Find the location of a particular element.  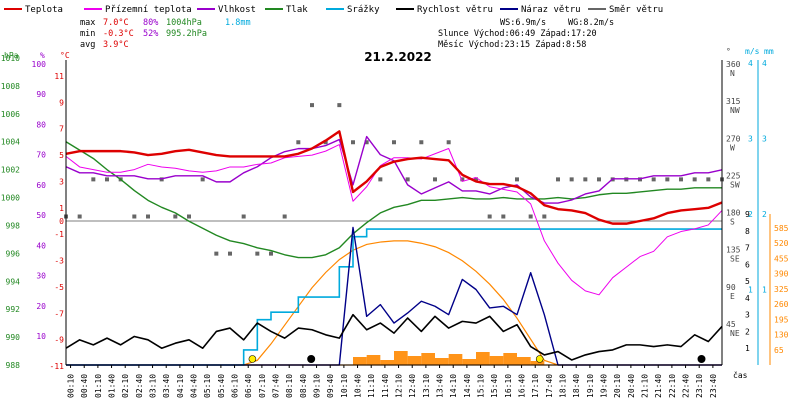

x-tick-label: 22:40 is located at coordinates (686, 386).